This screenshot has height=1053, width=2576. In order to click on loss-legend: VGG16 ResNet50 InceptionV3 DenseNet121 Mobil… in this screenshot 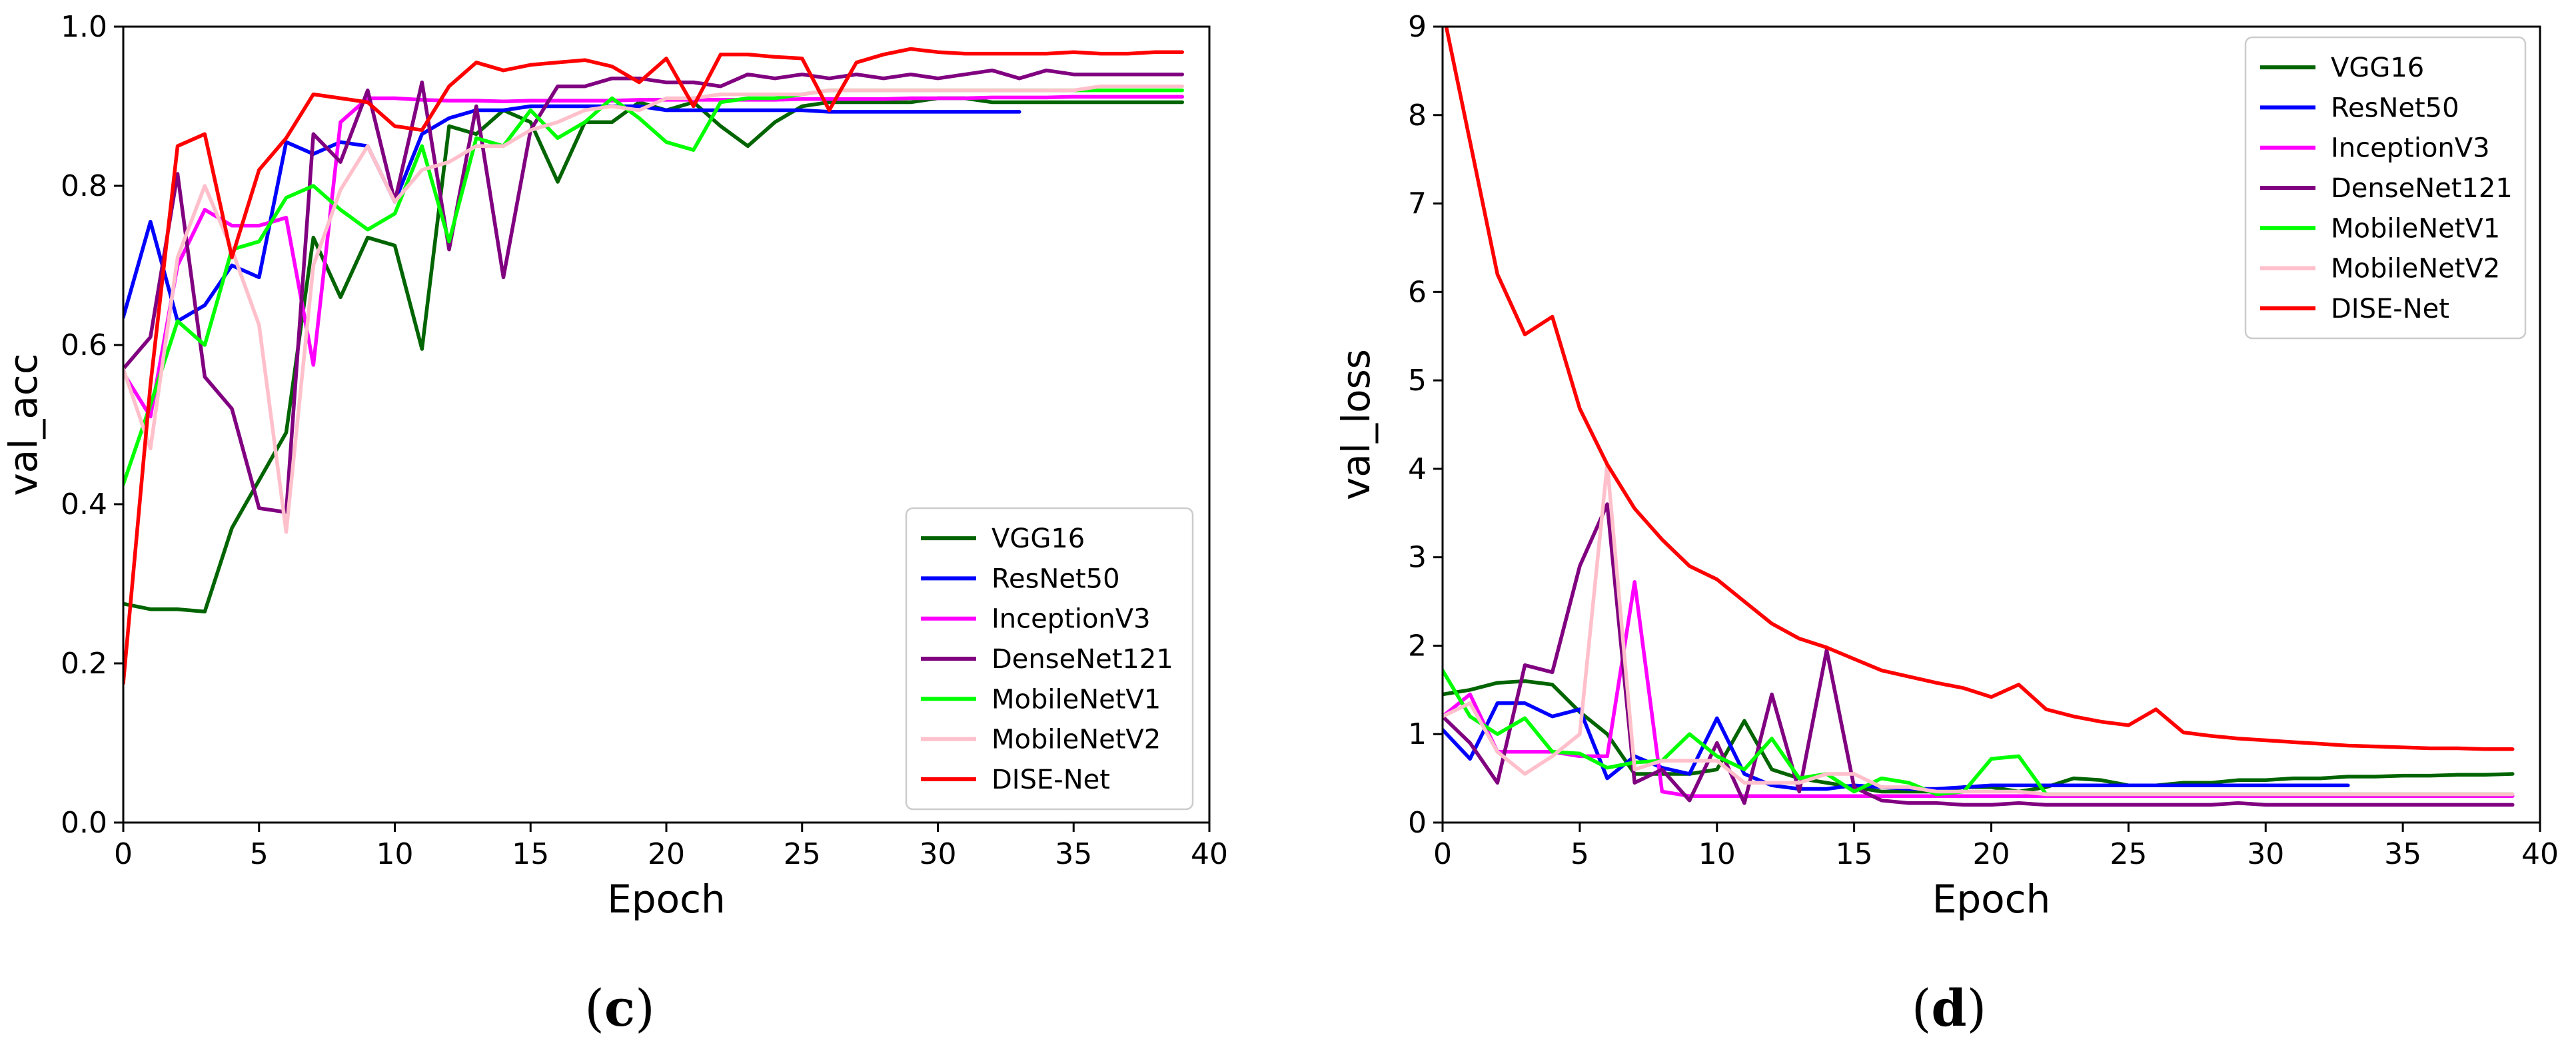, I will do `click(2385, 188)`.